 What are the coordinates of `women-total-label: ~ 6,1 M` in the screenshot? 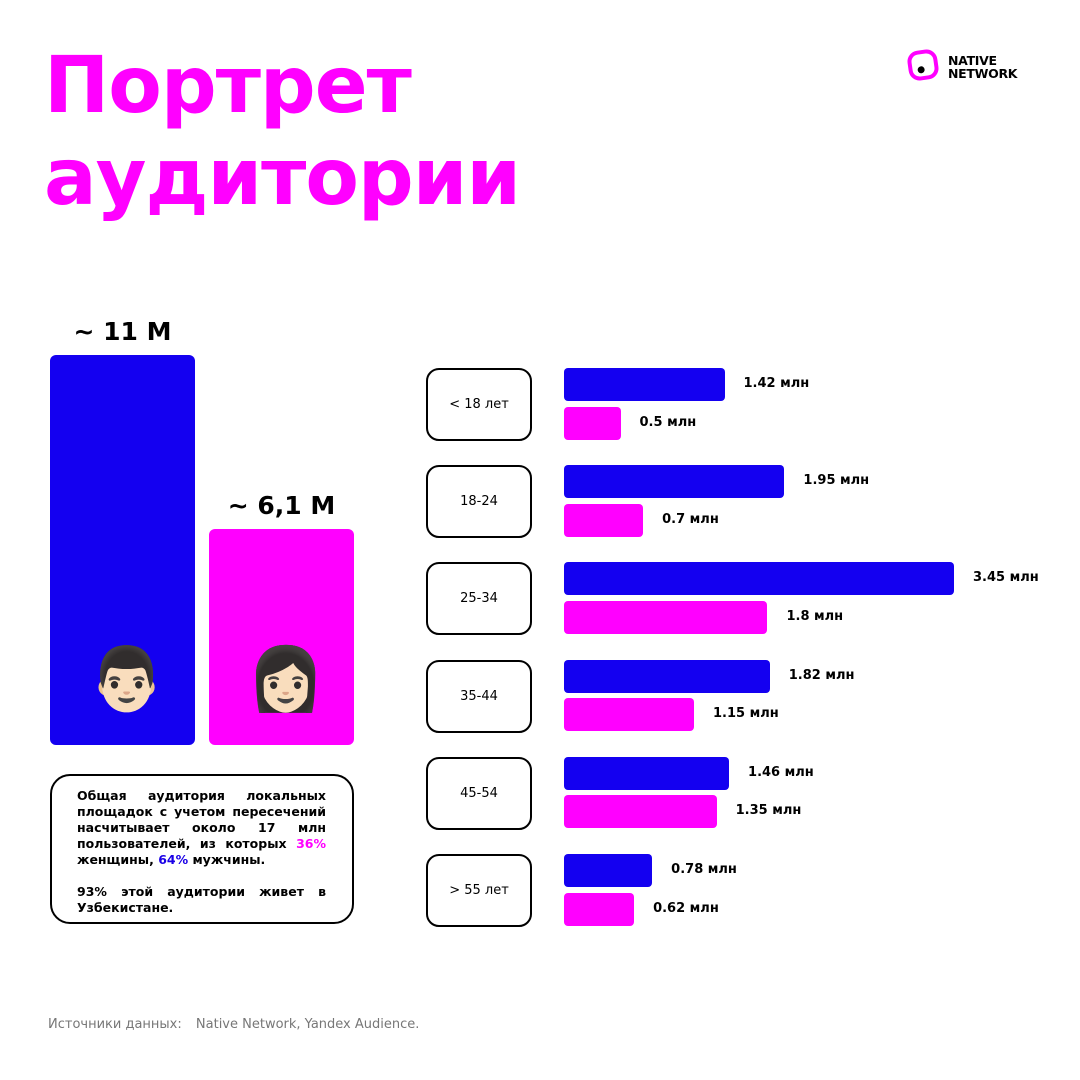 It's located at (281, 505).